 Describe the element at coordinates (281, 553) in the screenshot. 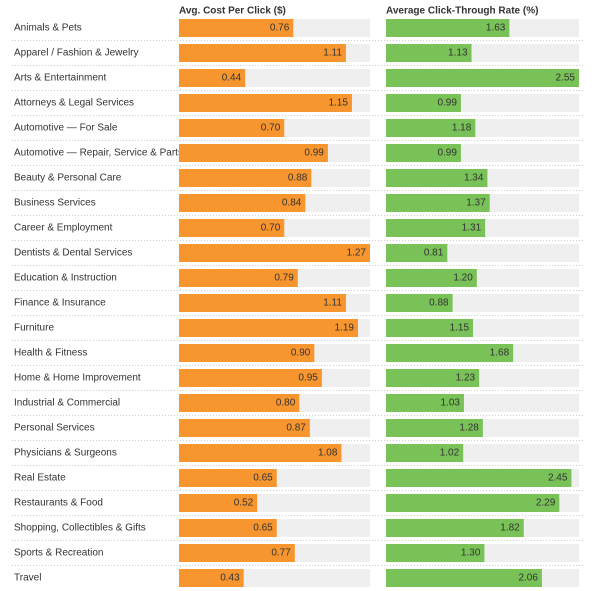

I see `value-label: 0.77` at that location.